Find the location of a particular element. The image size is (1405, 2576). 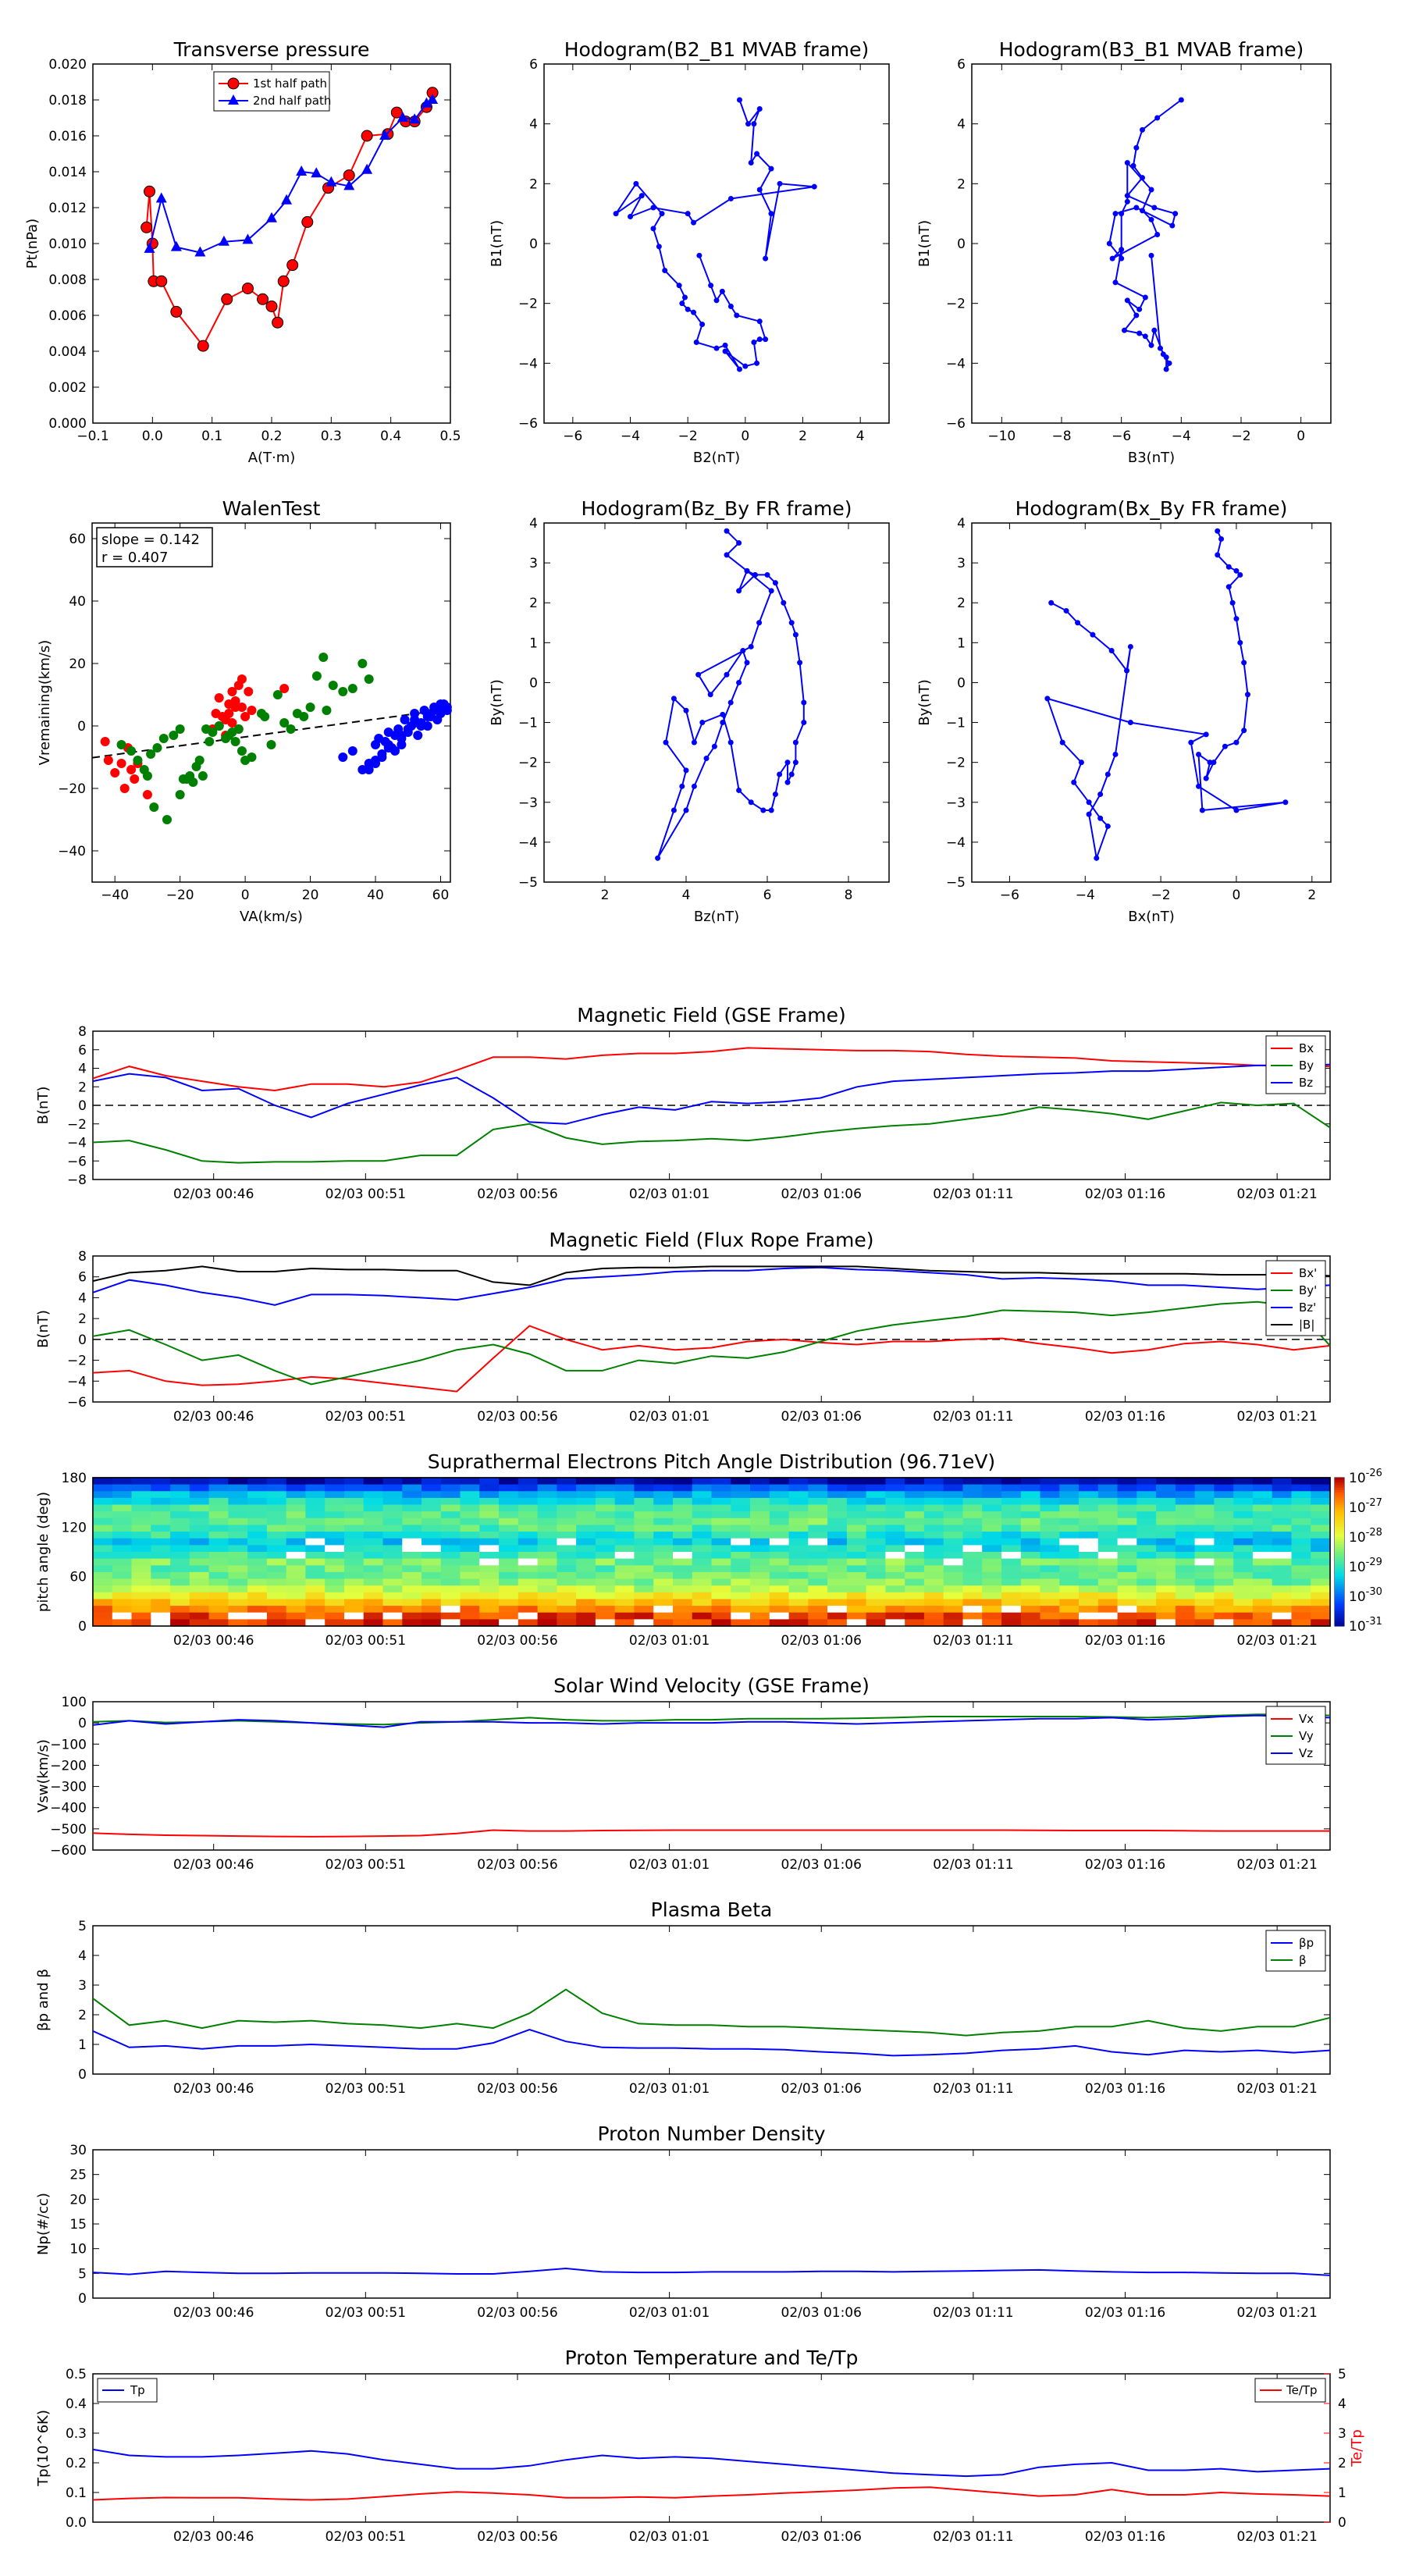

transverse-point is located at coordinates (302, 170).